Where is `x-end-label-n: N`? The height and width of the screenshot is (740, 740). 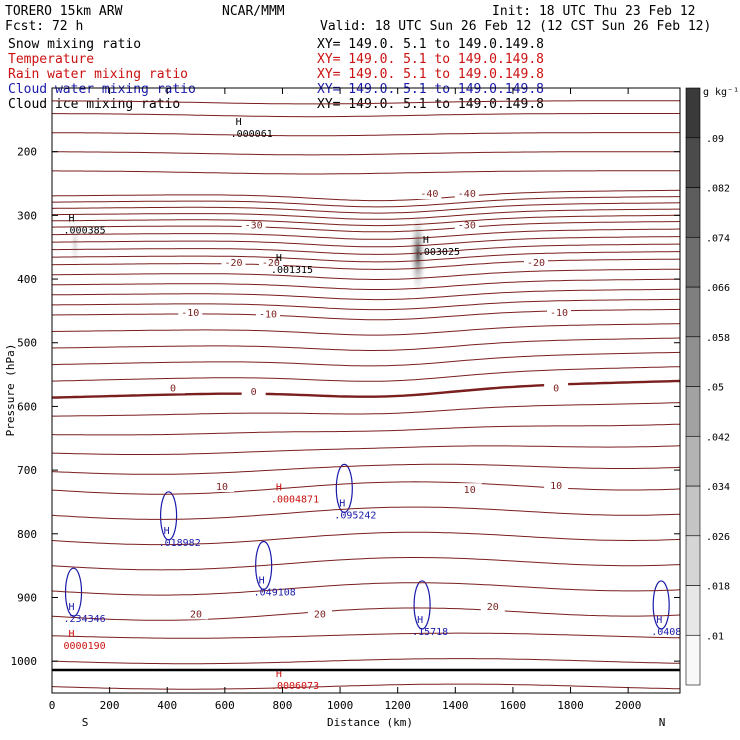
x-end-label-n: N is located at coordinates (662, 722).